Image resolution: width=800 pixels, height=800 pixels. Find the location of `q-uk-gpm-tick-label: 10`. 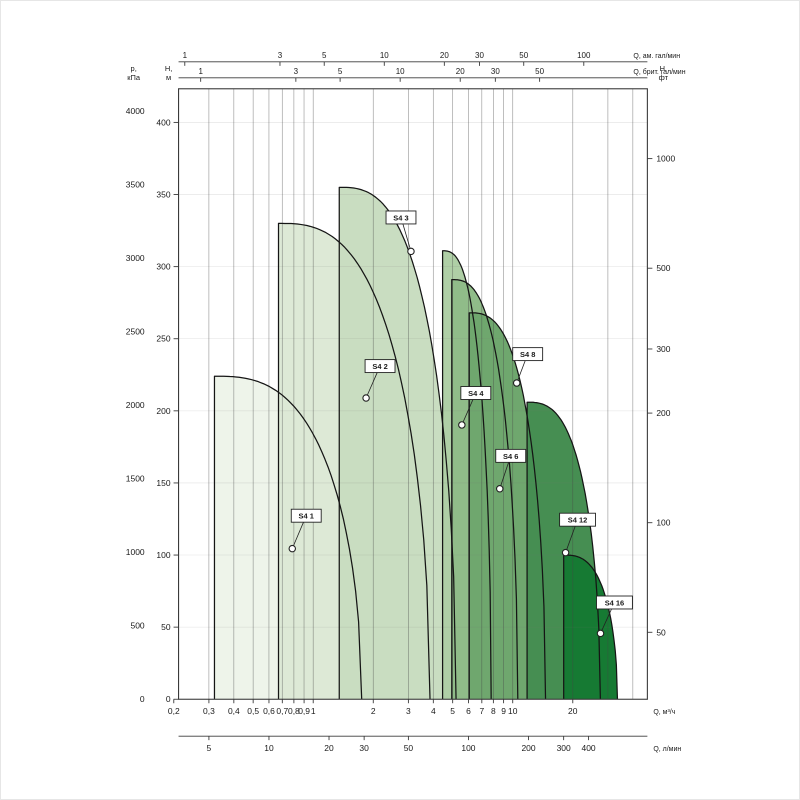

q-uk-gpm-tick-label: 10 is located at coordinates (400, 71).